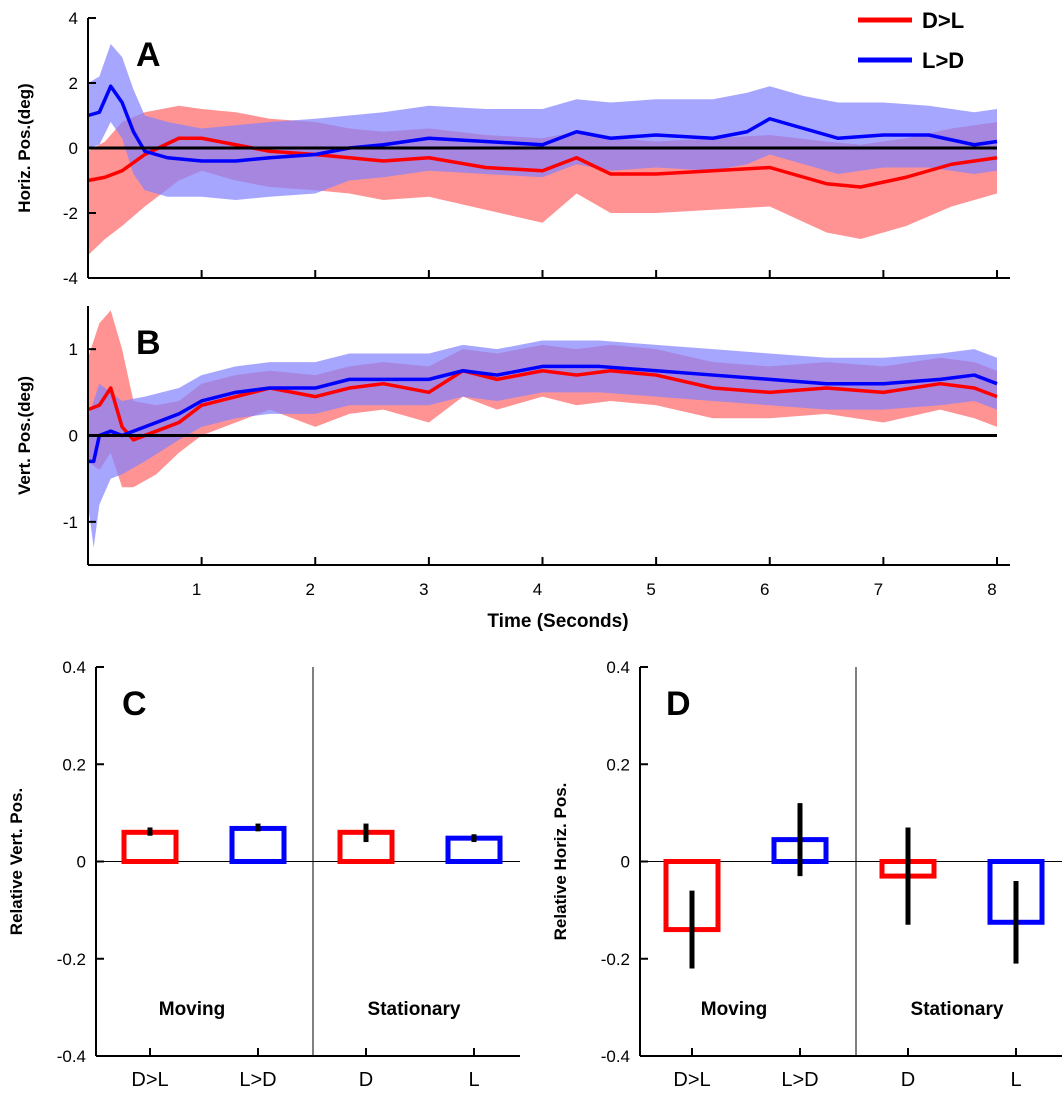 The image size is (1062, 1094). What do you see at coordinates (991, 589) in the screenshot?
I see `x-tick-label: 8` at bounding box center [991, 589].